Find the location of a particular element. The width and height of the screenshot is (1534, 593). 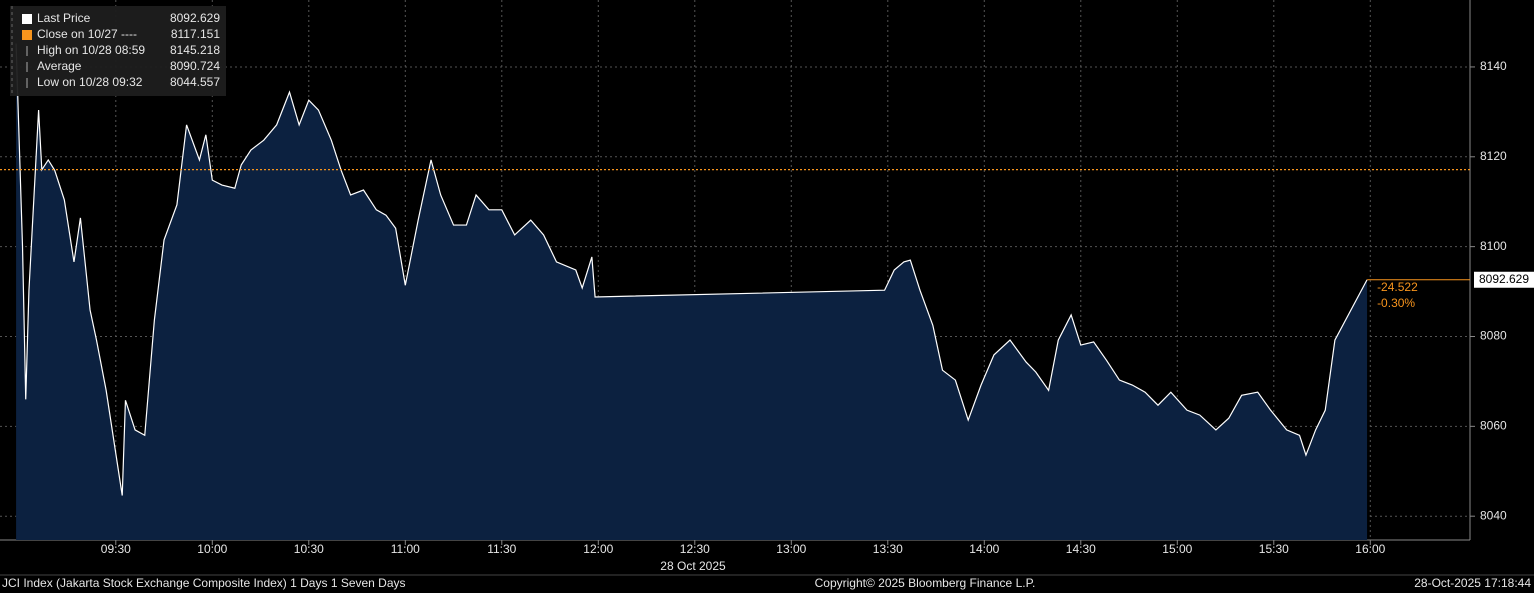

legend-value: 8044.557 is located at coordinates (195, 82).